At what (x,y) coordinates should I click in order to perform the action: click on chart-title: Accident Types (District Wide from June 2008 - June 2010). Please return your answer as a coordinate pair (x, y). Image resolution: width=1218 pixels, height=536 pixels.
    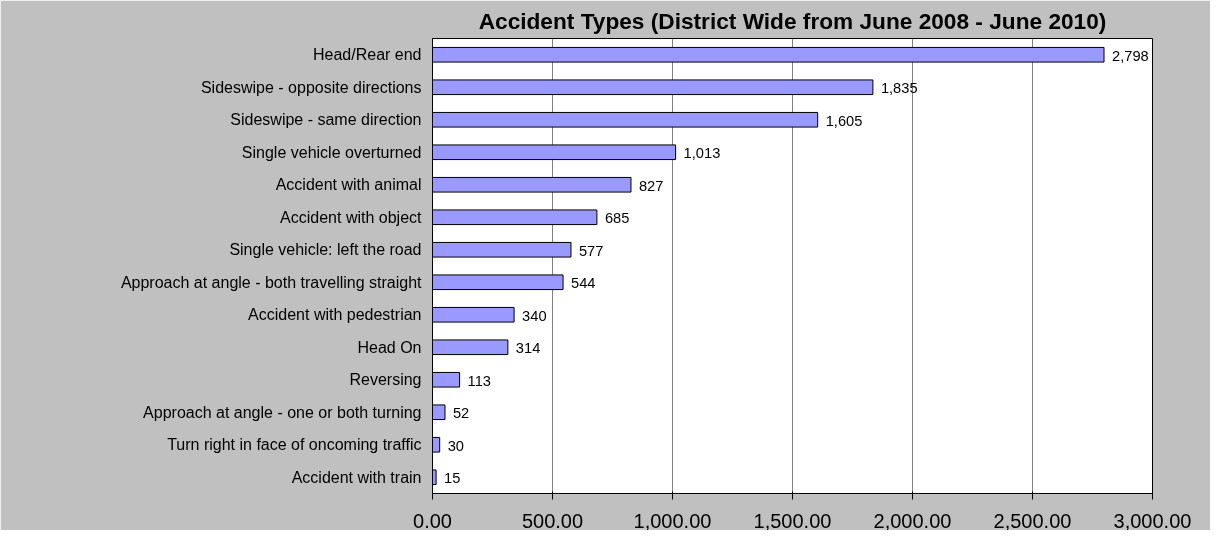
    Looking at the image, I should click on (792, 20).